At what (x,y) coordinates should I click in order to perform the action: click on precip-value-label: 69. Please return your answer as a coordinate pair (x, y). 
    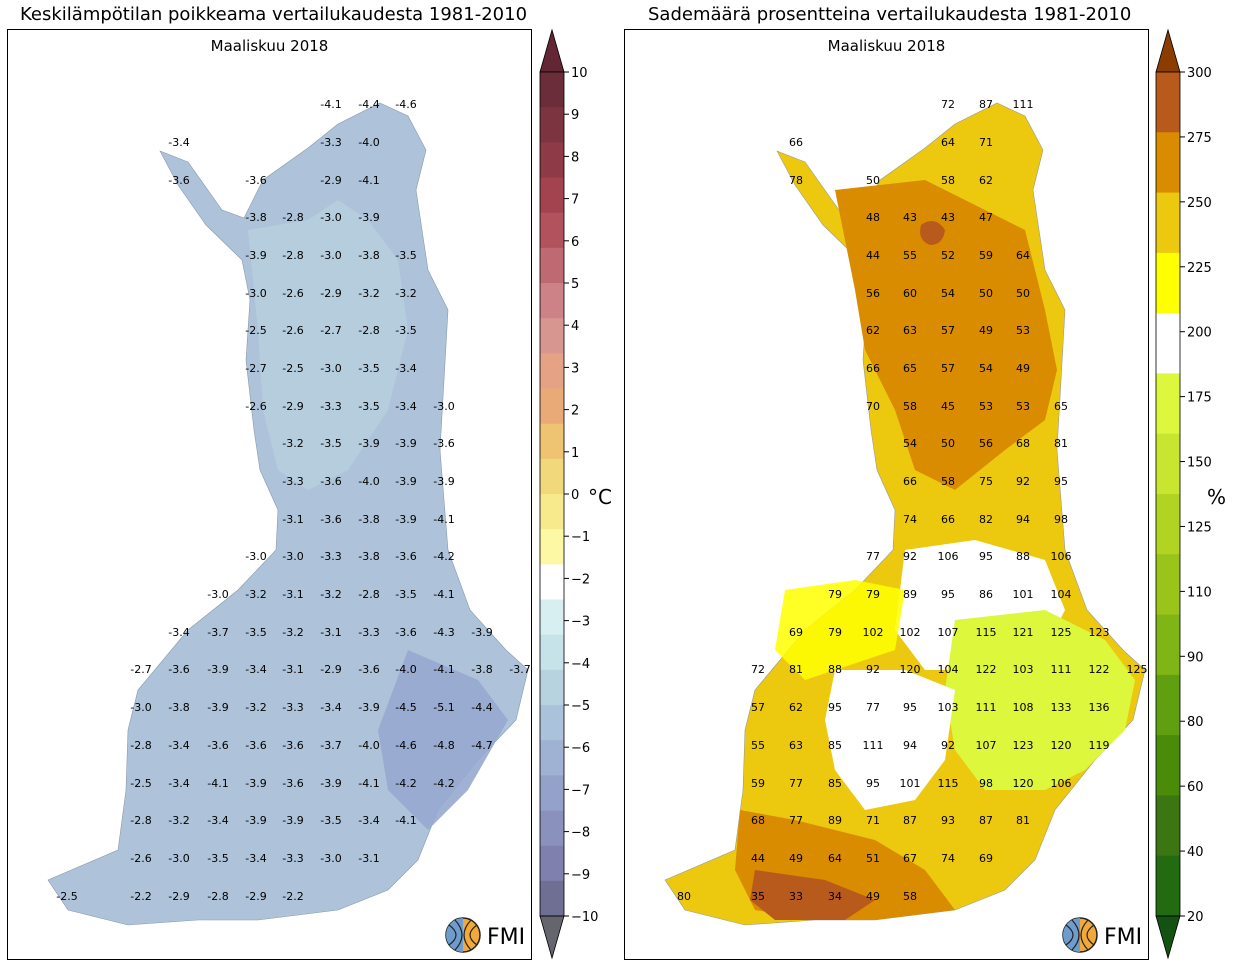
    Looking at the image, I should click on (986, 858).